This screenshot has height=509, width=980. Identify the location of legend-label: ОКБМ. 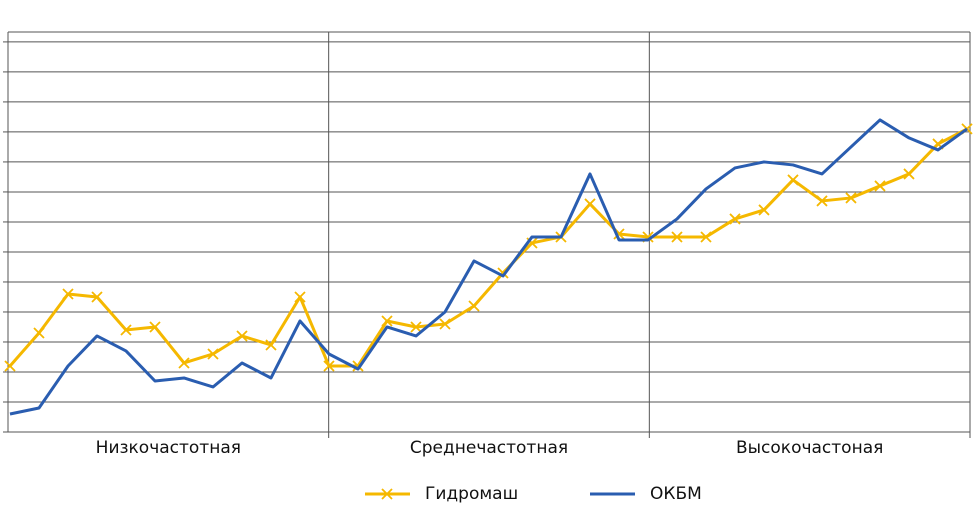
(676, 494).